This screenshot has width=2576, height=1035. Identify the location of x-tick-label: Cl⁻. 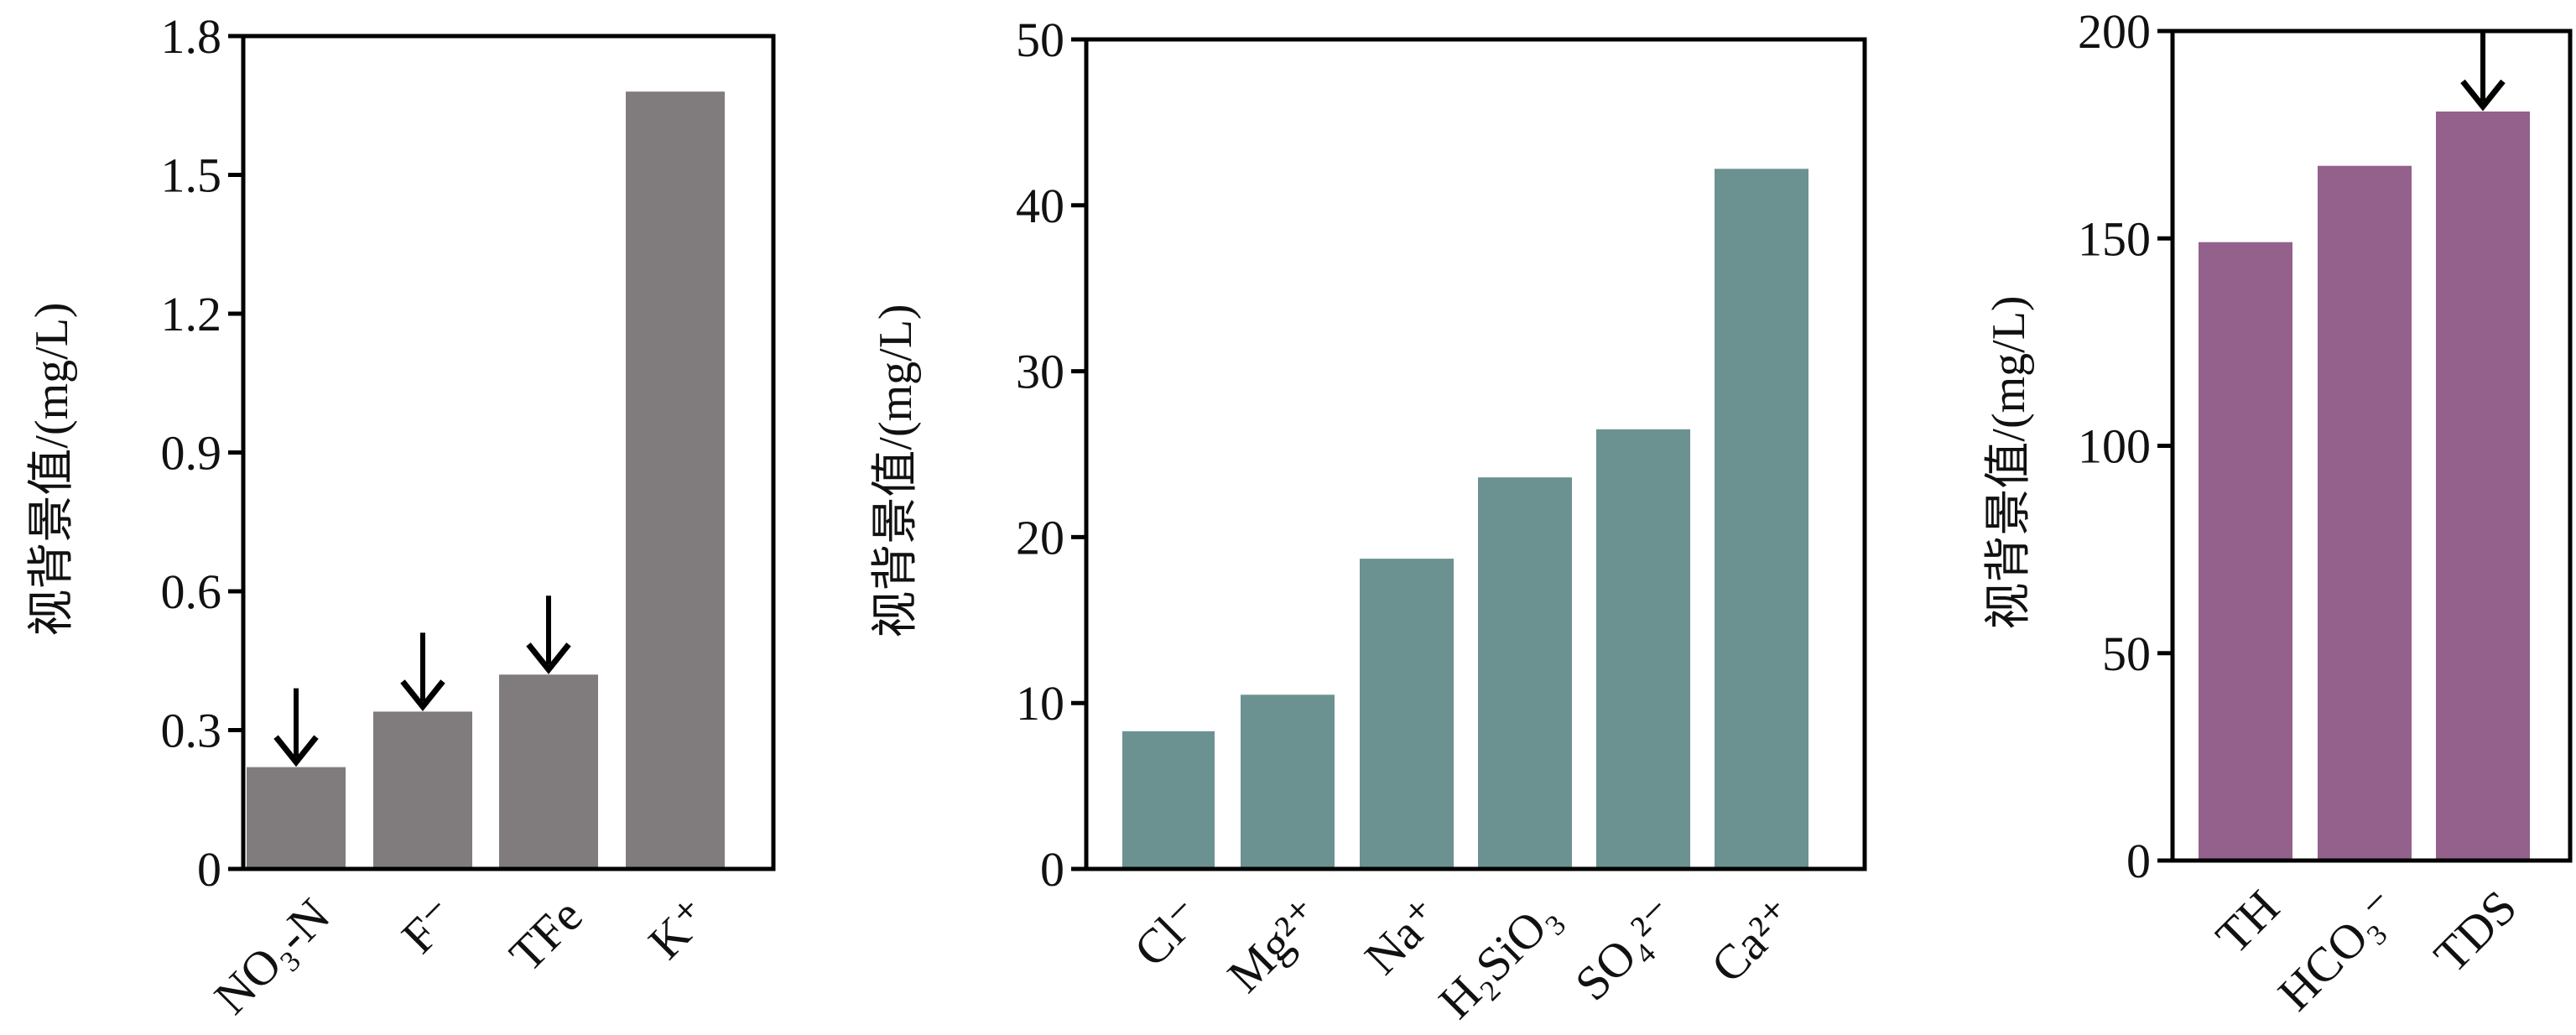
(1167, 932).